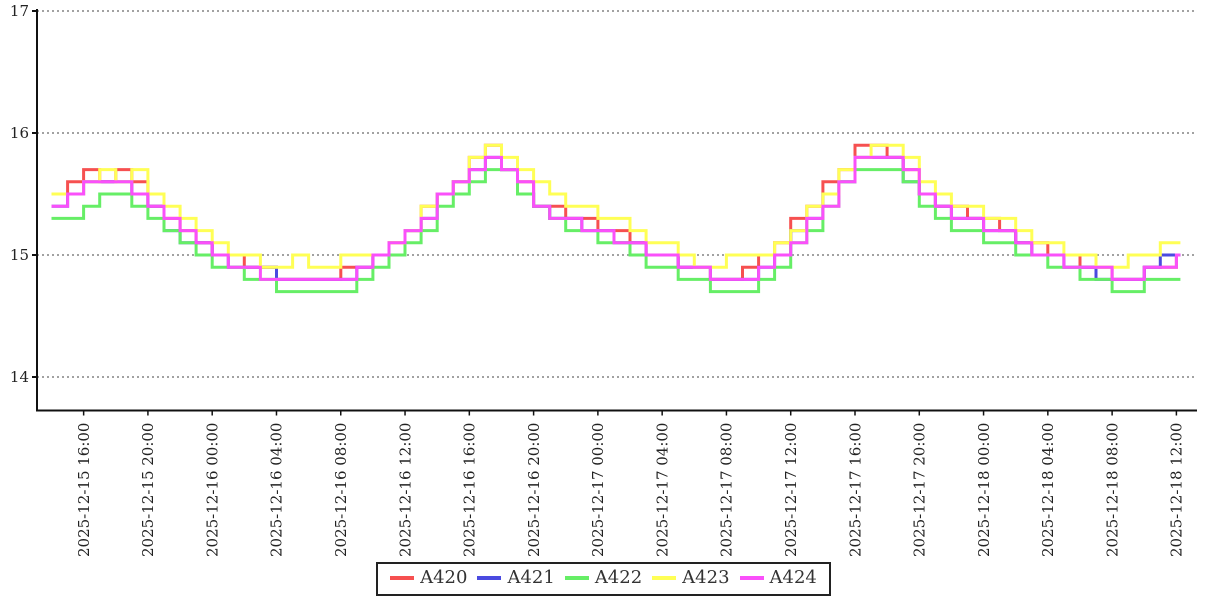  What do you see at coordinates (402, 578) in the screenshot?
I see `legend-swatch-a420` at bounding box center [402, 578].